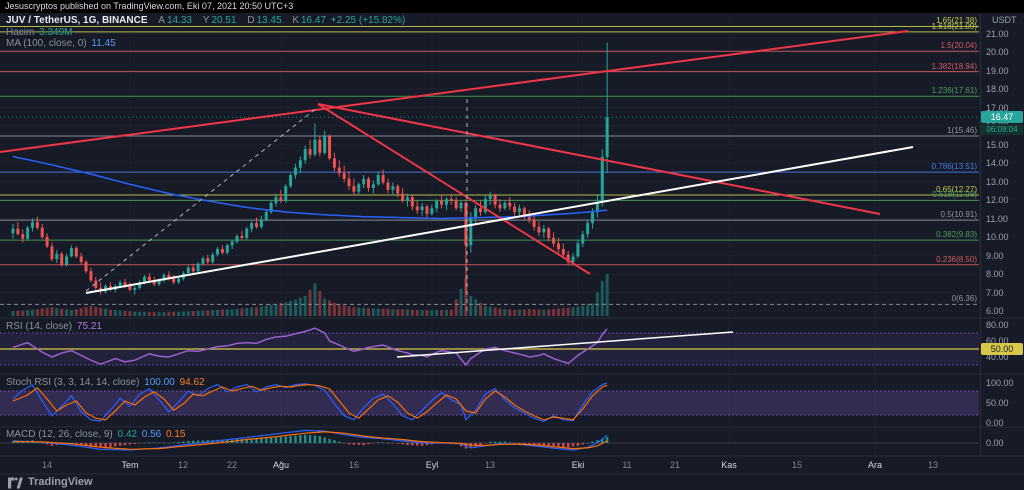 The height and width of the screenshot is (490, 1024). What do you see at coordinates (77, 20) in the screenshot?
I see `symbol-title: JUV / TetherUS, 1G, BINANCE` at bounding box center [77, 20].